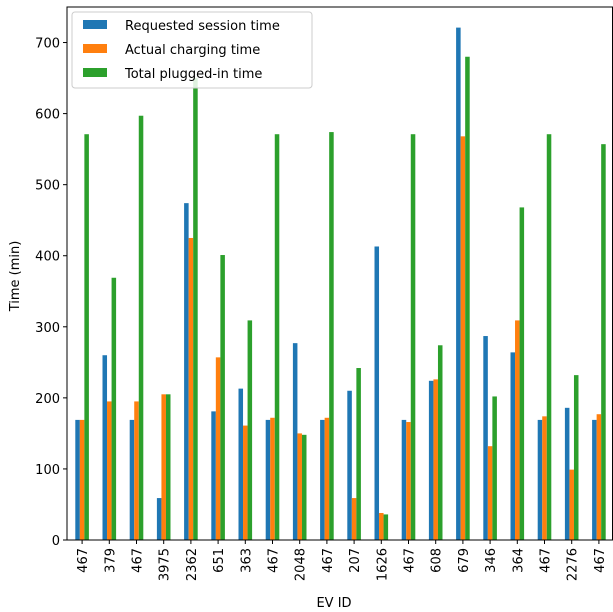 The height and width of the screenshot is (612, 613). Describe the element at coordinates (47, 44) in the screenshot. I see `y-tick-label: 700` at that location.